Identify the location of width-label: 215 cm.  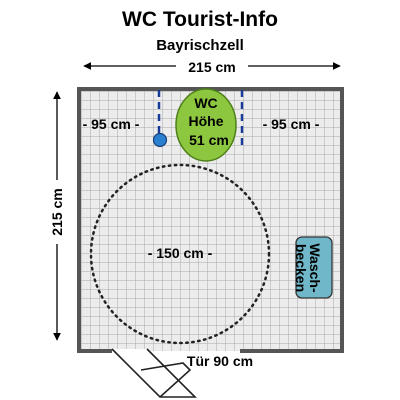
(211, 67).